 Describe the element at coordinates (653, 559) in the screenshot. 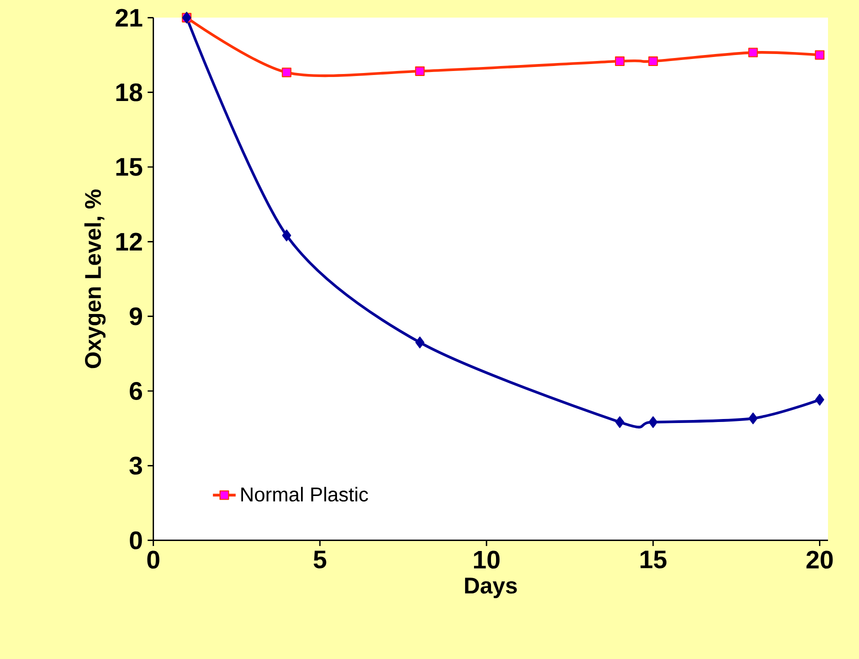

I see `x-tick-label: 15` at that location.